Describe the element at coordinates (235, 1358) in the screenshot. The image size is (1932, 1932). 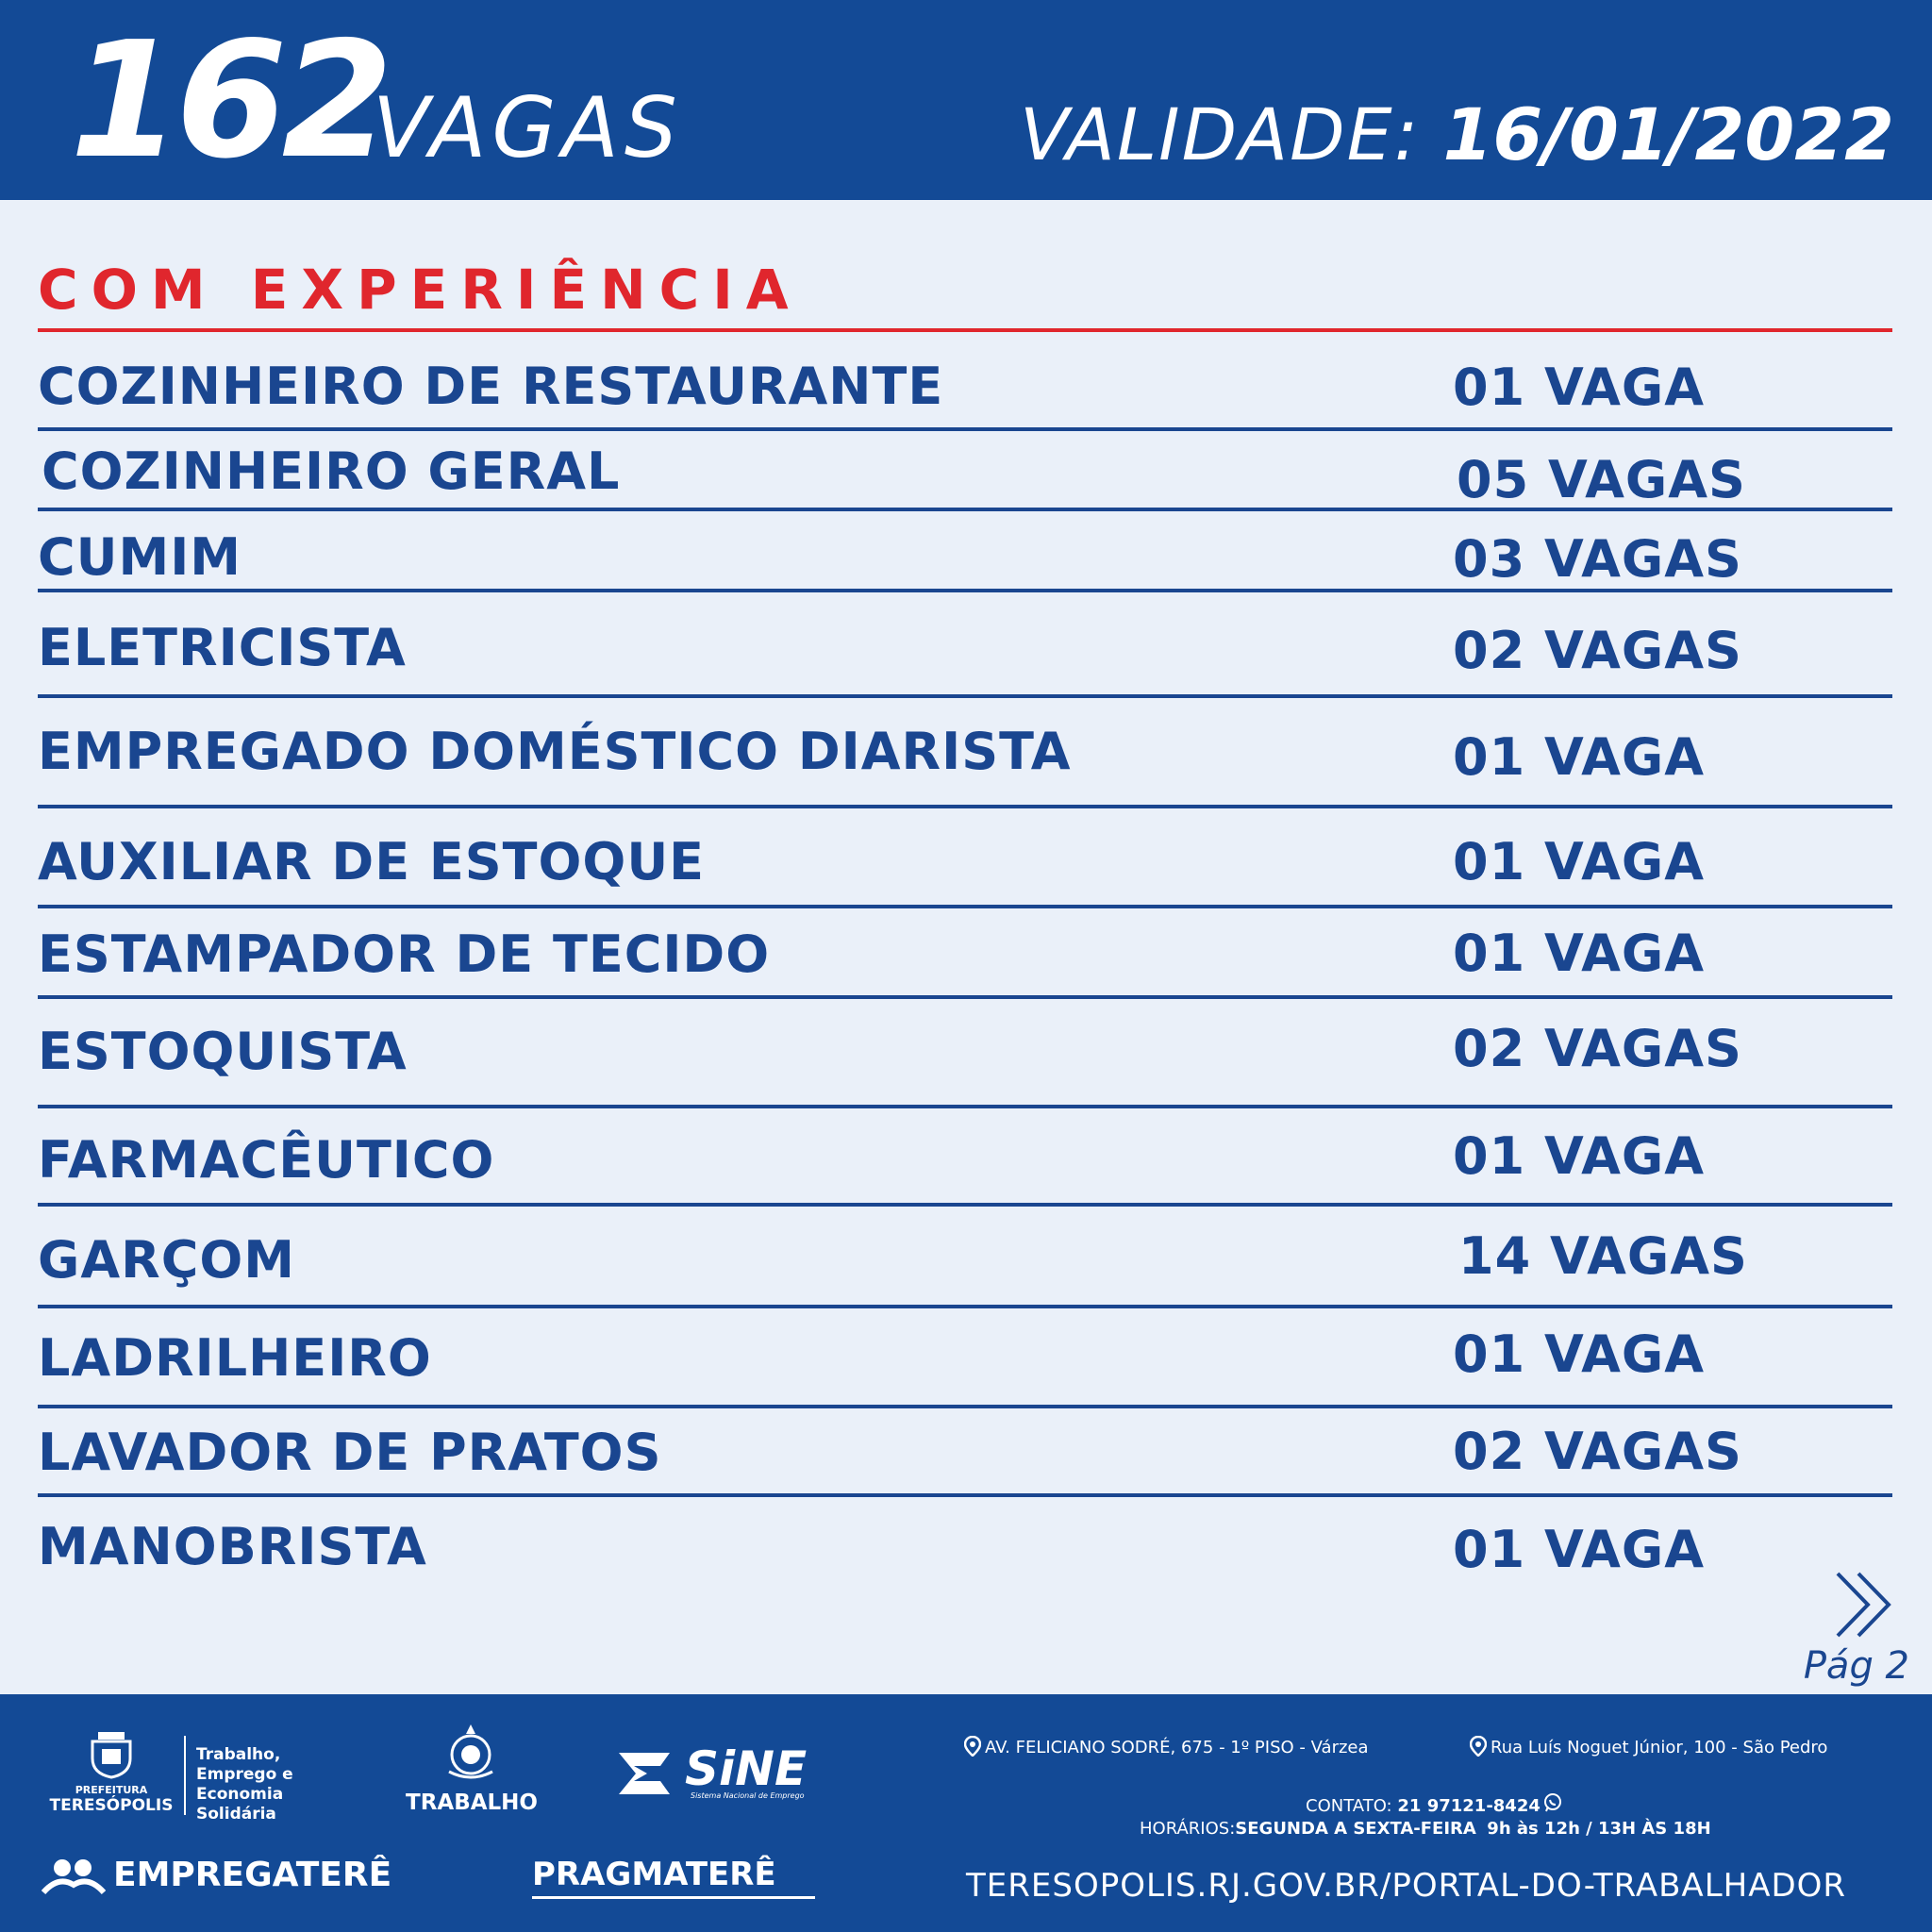
I see `job-name: LADRILHEIRO` at that location.